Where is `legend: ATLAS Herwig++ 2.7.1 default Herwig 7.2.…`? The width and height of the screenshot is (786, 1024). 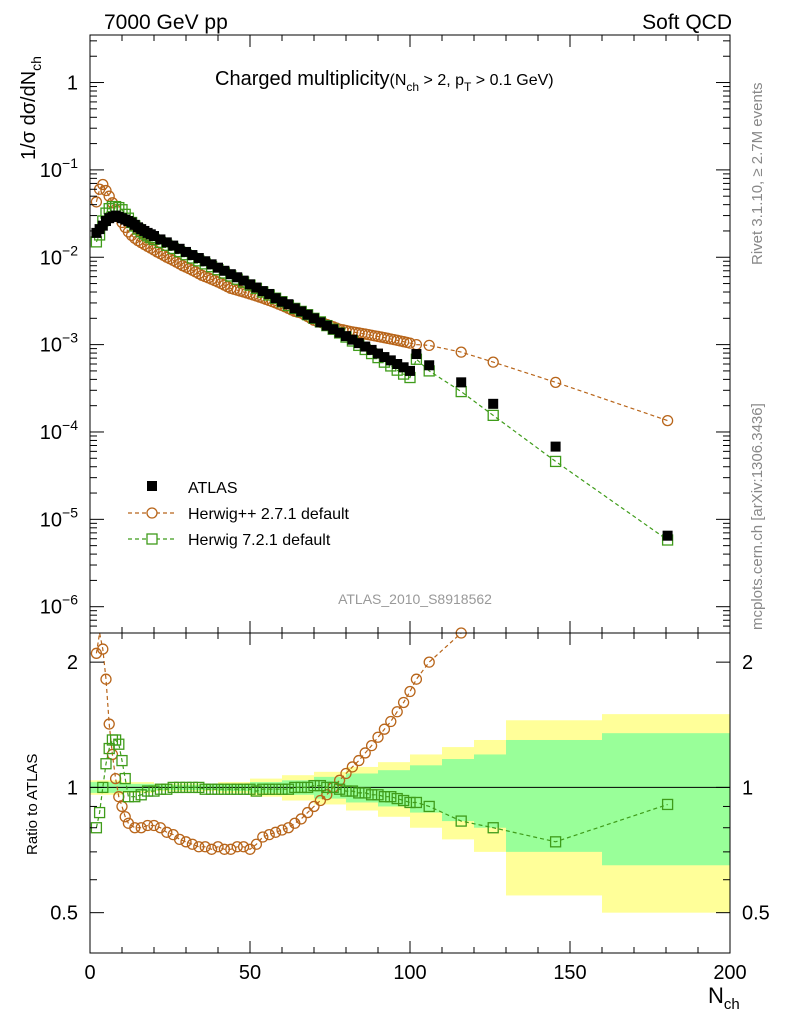
legend: ATLAS Herwig++ 2.7.1 default Herwig 7.2.… is located at coordinates (239, 514).